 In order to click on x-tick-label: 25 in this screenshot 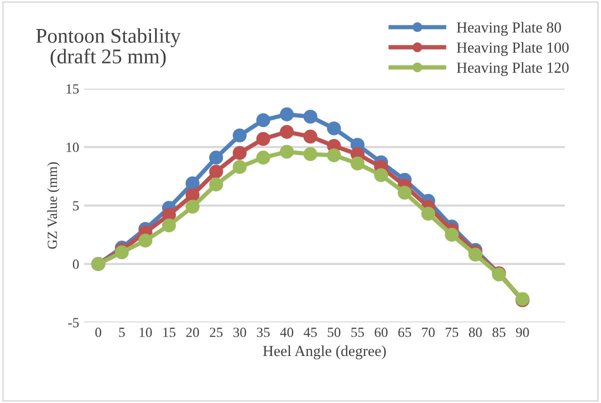, I will do `click(216, 333)`.